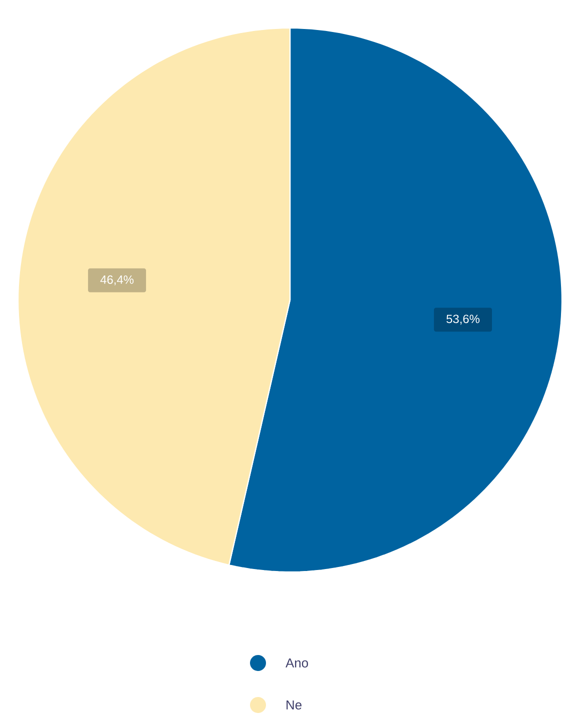 This screenshot has width=573, height=717. What do you see at coordinates (463, 319) in the screenshot?
I see `data-label: 53,6%` at bounding box center [463, 319].